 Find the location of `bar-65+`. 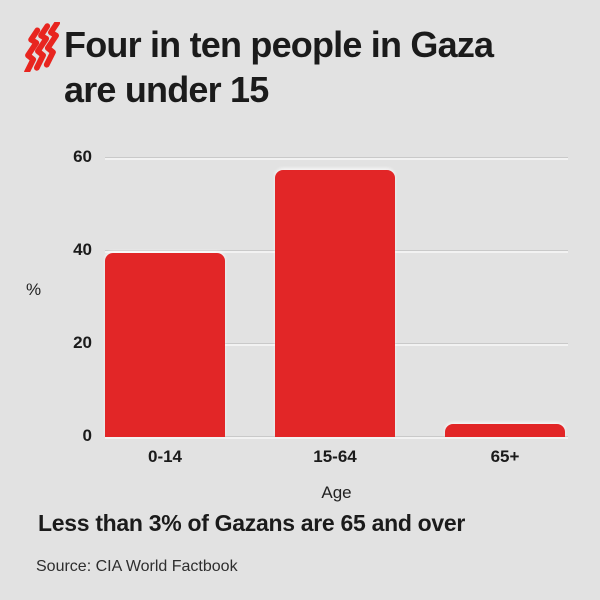

bar-65+ is located at coordinates (505, 430).